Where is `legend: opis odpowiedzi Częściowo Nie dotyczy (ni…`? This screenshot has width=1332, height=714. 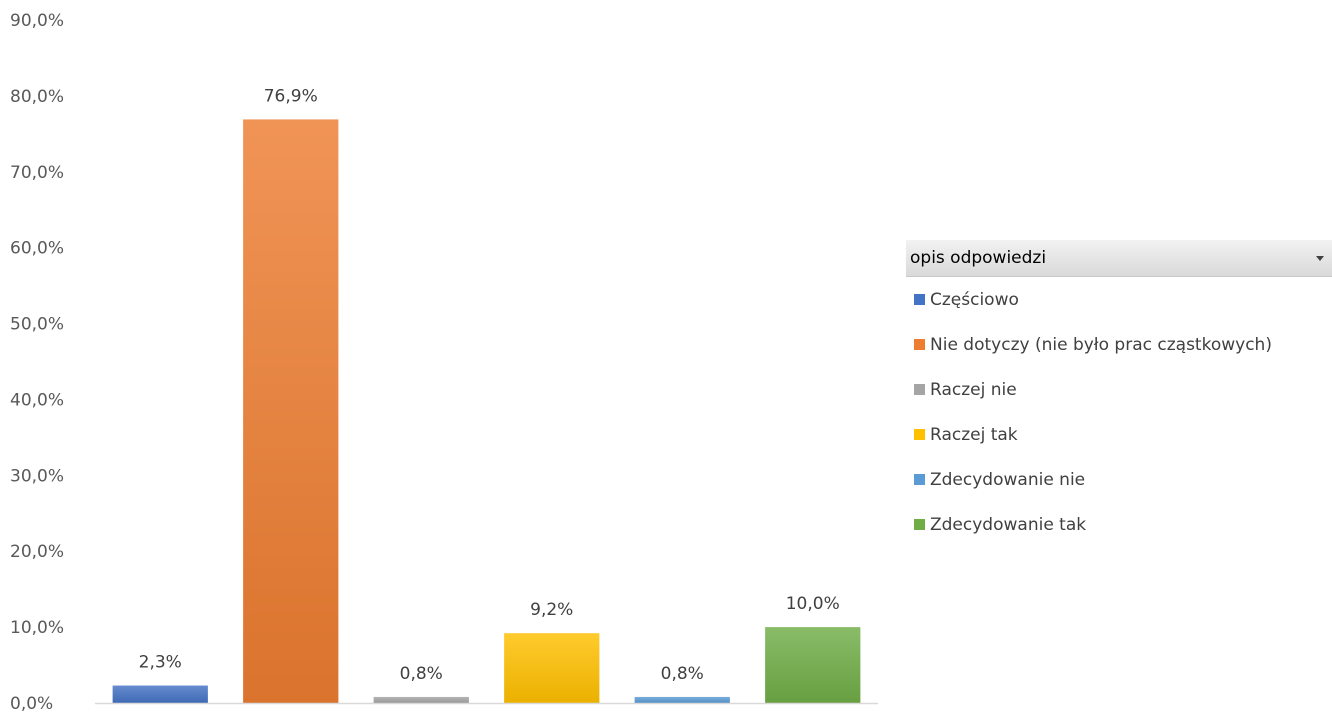 legend: opis odpowiedzi Częściowo Nie dotyczy (ni… is located at coordinates (1119, 393).